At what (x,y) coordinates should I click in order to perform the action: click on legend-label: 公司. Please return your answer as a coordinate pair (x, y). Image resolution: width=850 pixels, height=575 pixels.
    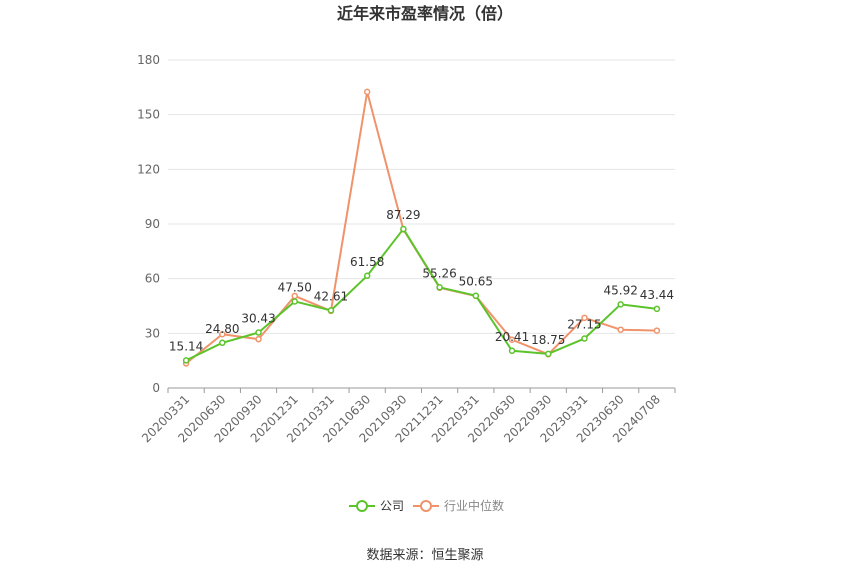
    Looking at the image, I should click on (392, 506).